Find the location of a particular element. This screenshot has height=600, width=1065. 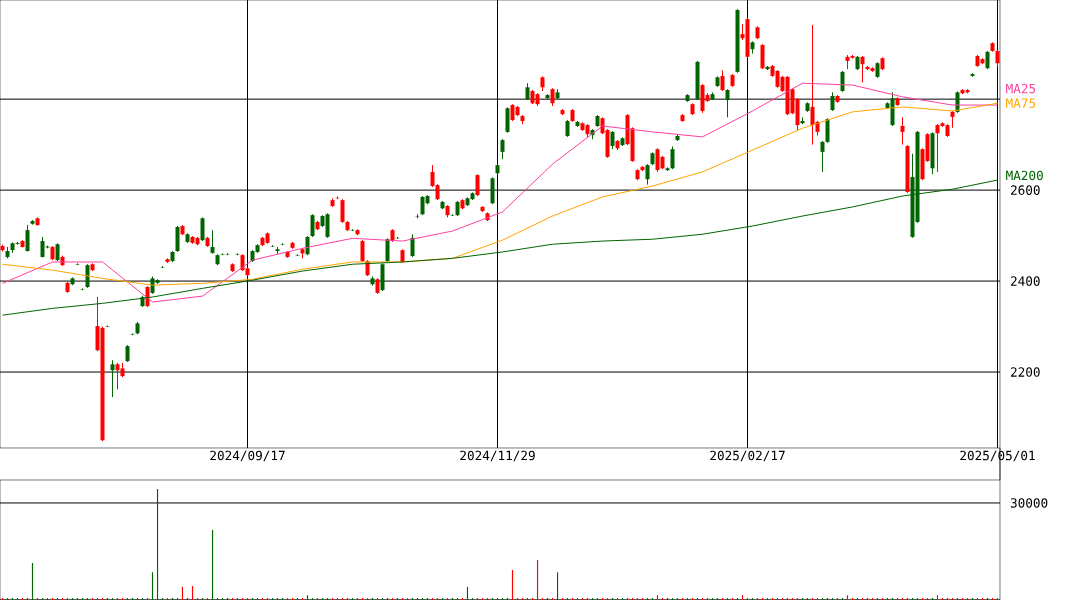

x-tick-label: 2025/02/17 is located at coordinates (747, 456).